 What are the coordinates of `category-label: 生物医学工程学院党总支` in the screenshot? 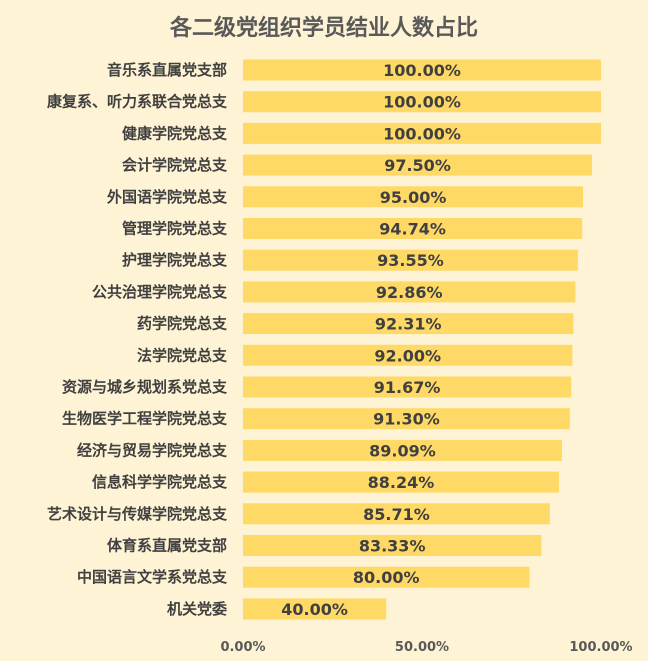 It's located at (145, 419).